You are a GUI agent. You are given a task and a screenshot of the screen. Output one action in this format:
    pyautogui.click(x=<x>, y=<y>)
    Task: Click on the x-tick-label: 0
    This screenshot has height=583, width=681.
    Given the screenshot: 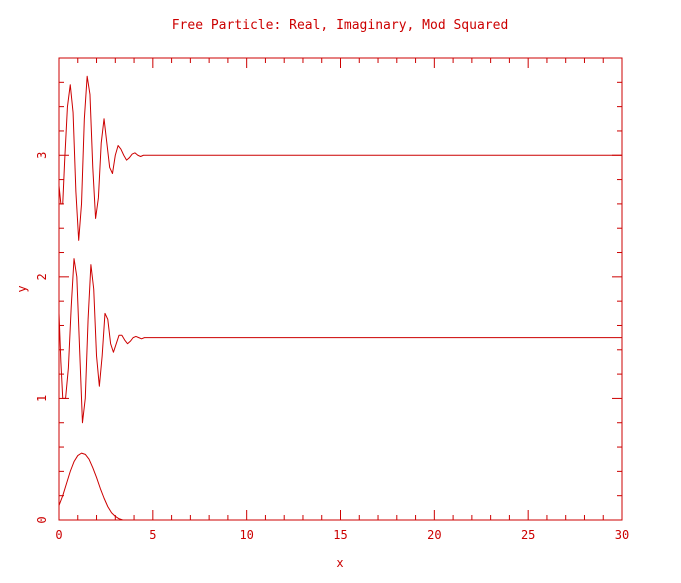 What is the action you would take?
    pyautogui.click(x=58, y=535)
    